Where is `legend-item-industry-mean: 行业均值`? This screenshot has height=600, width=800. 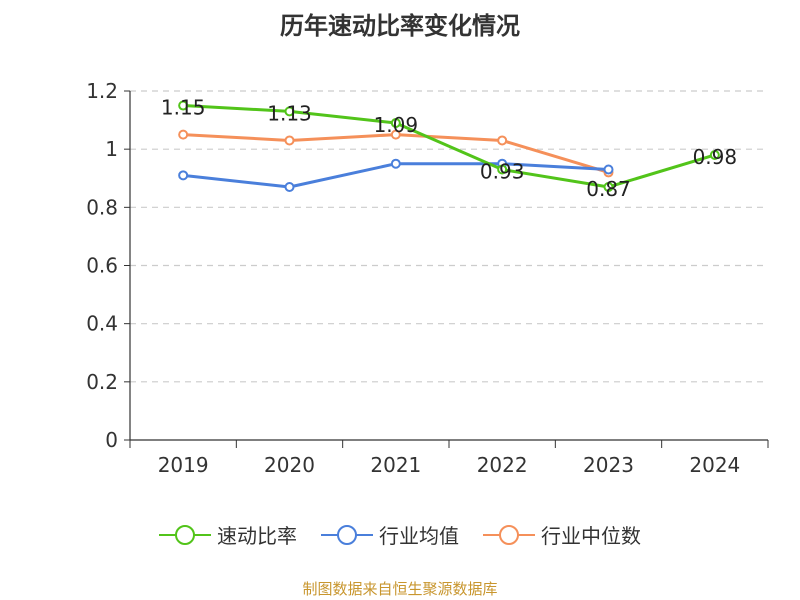 legend-item-industry-mean: 行业均值 is located at coordinates (390, 534).